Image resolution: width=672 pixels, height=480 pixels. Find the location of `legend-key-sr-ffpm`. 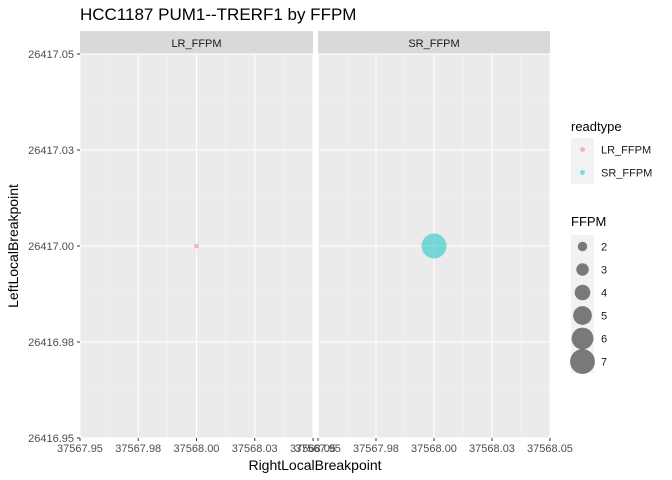

legend-key-sr-ffpm is located at coordinates (582, 172).